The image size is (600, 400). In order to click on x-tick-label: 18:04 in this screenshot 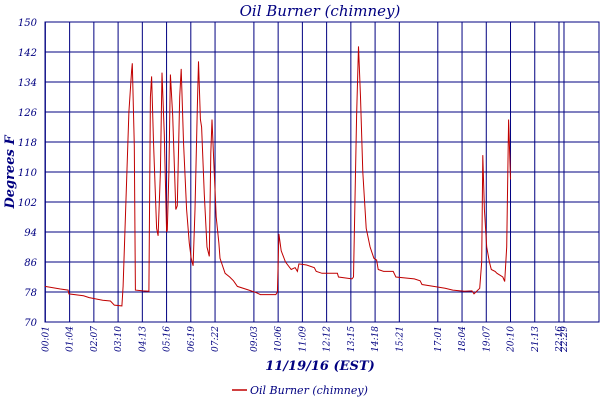, I will do `click(463, 339)`.